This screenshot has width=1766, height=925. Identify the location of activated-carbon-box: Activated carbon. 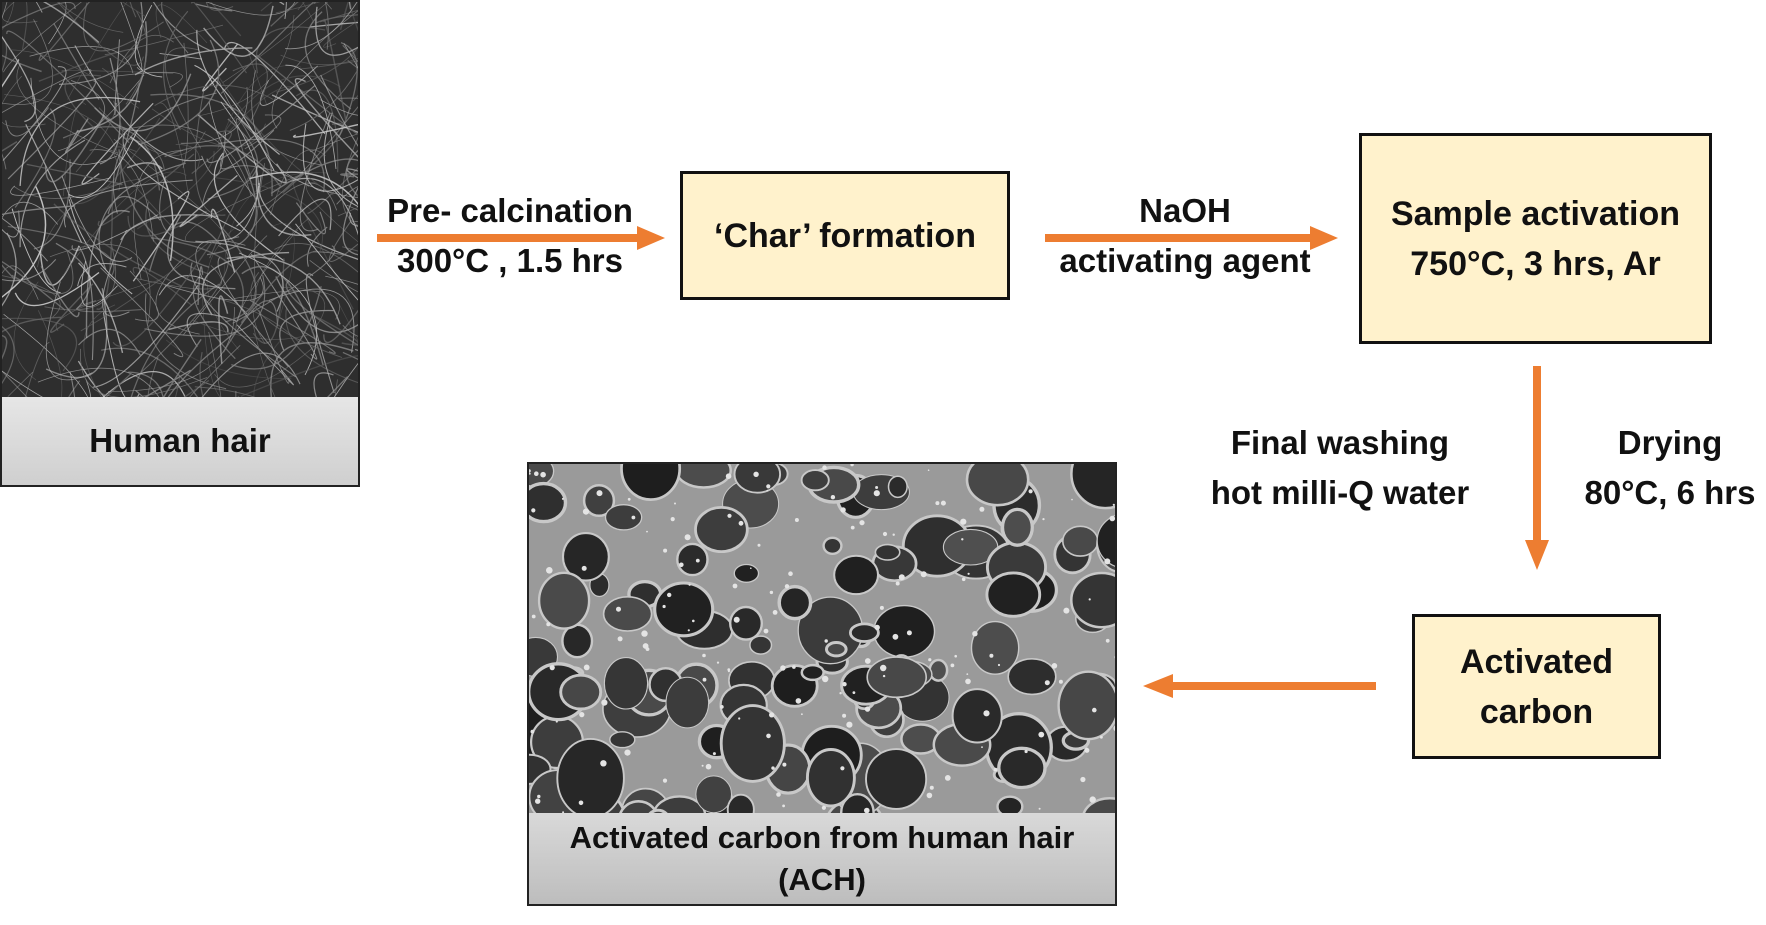
(1536, 686).